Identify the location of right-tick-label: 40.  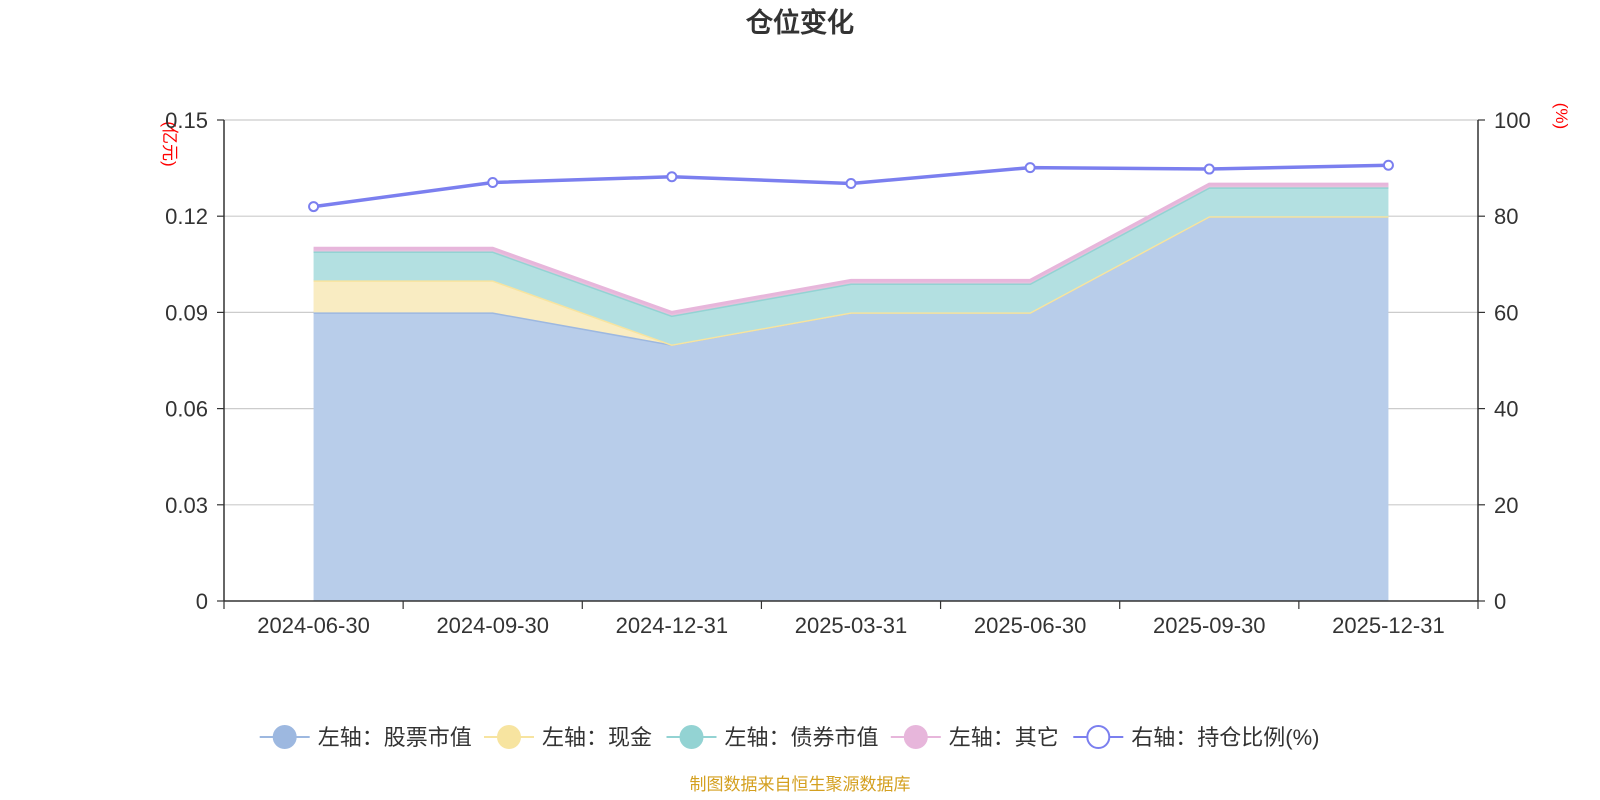
(1506, 409).